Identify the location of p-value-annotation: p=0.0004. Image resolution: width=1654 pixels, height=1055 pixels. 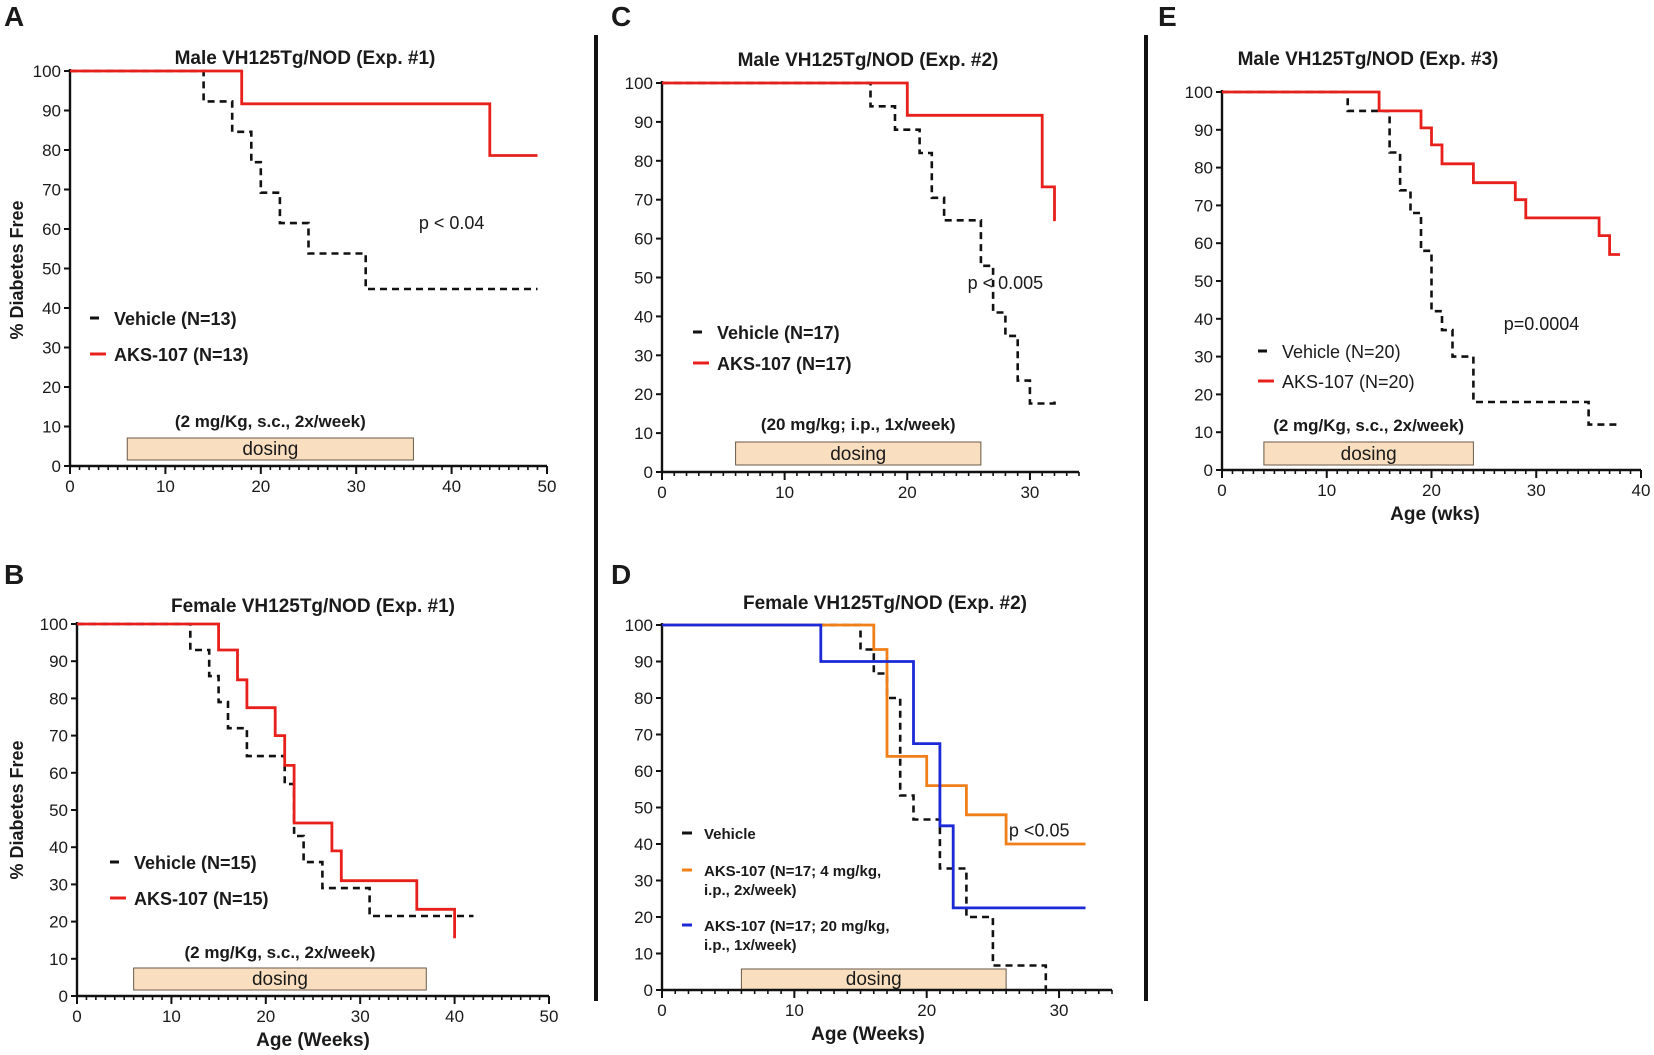
(1542, 324).